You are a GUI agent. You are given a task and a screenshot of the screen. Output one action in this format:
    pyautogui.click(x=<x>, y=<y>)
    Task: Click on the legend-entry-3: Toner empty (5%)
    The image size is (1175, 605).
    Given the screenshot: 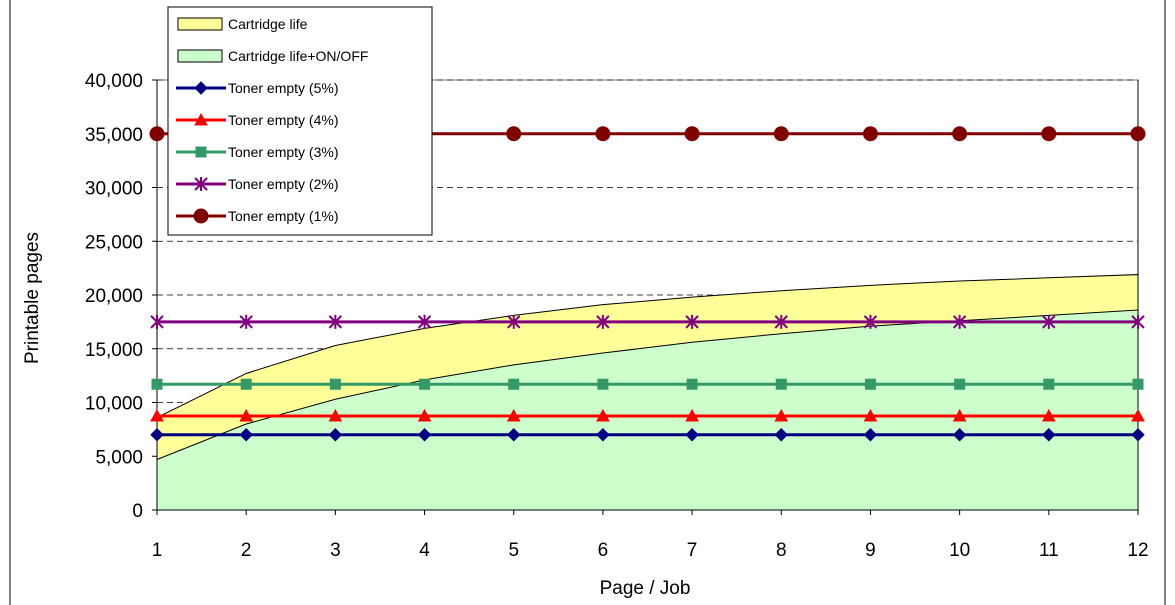 What is the action you would take?
    pyautogui.click(x=257, y=88)
    